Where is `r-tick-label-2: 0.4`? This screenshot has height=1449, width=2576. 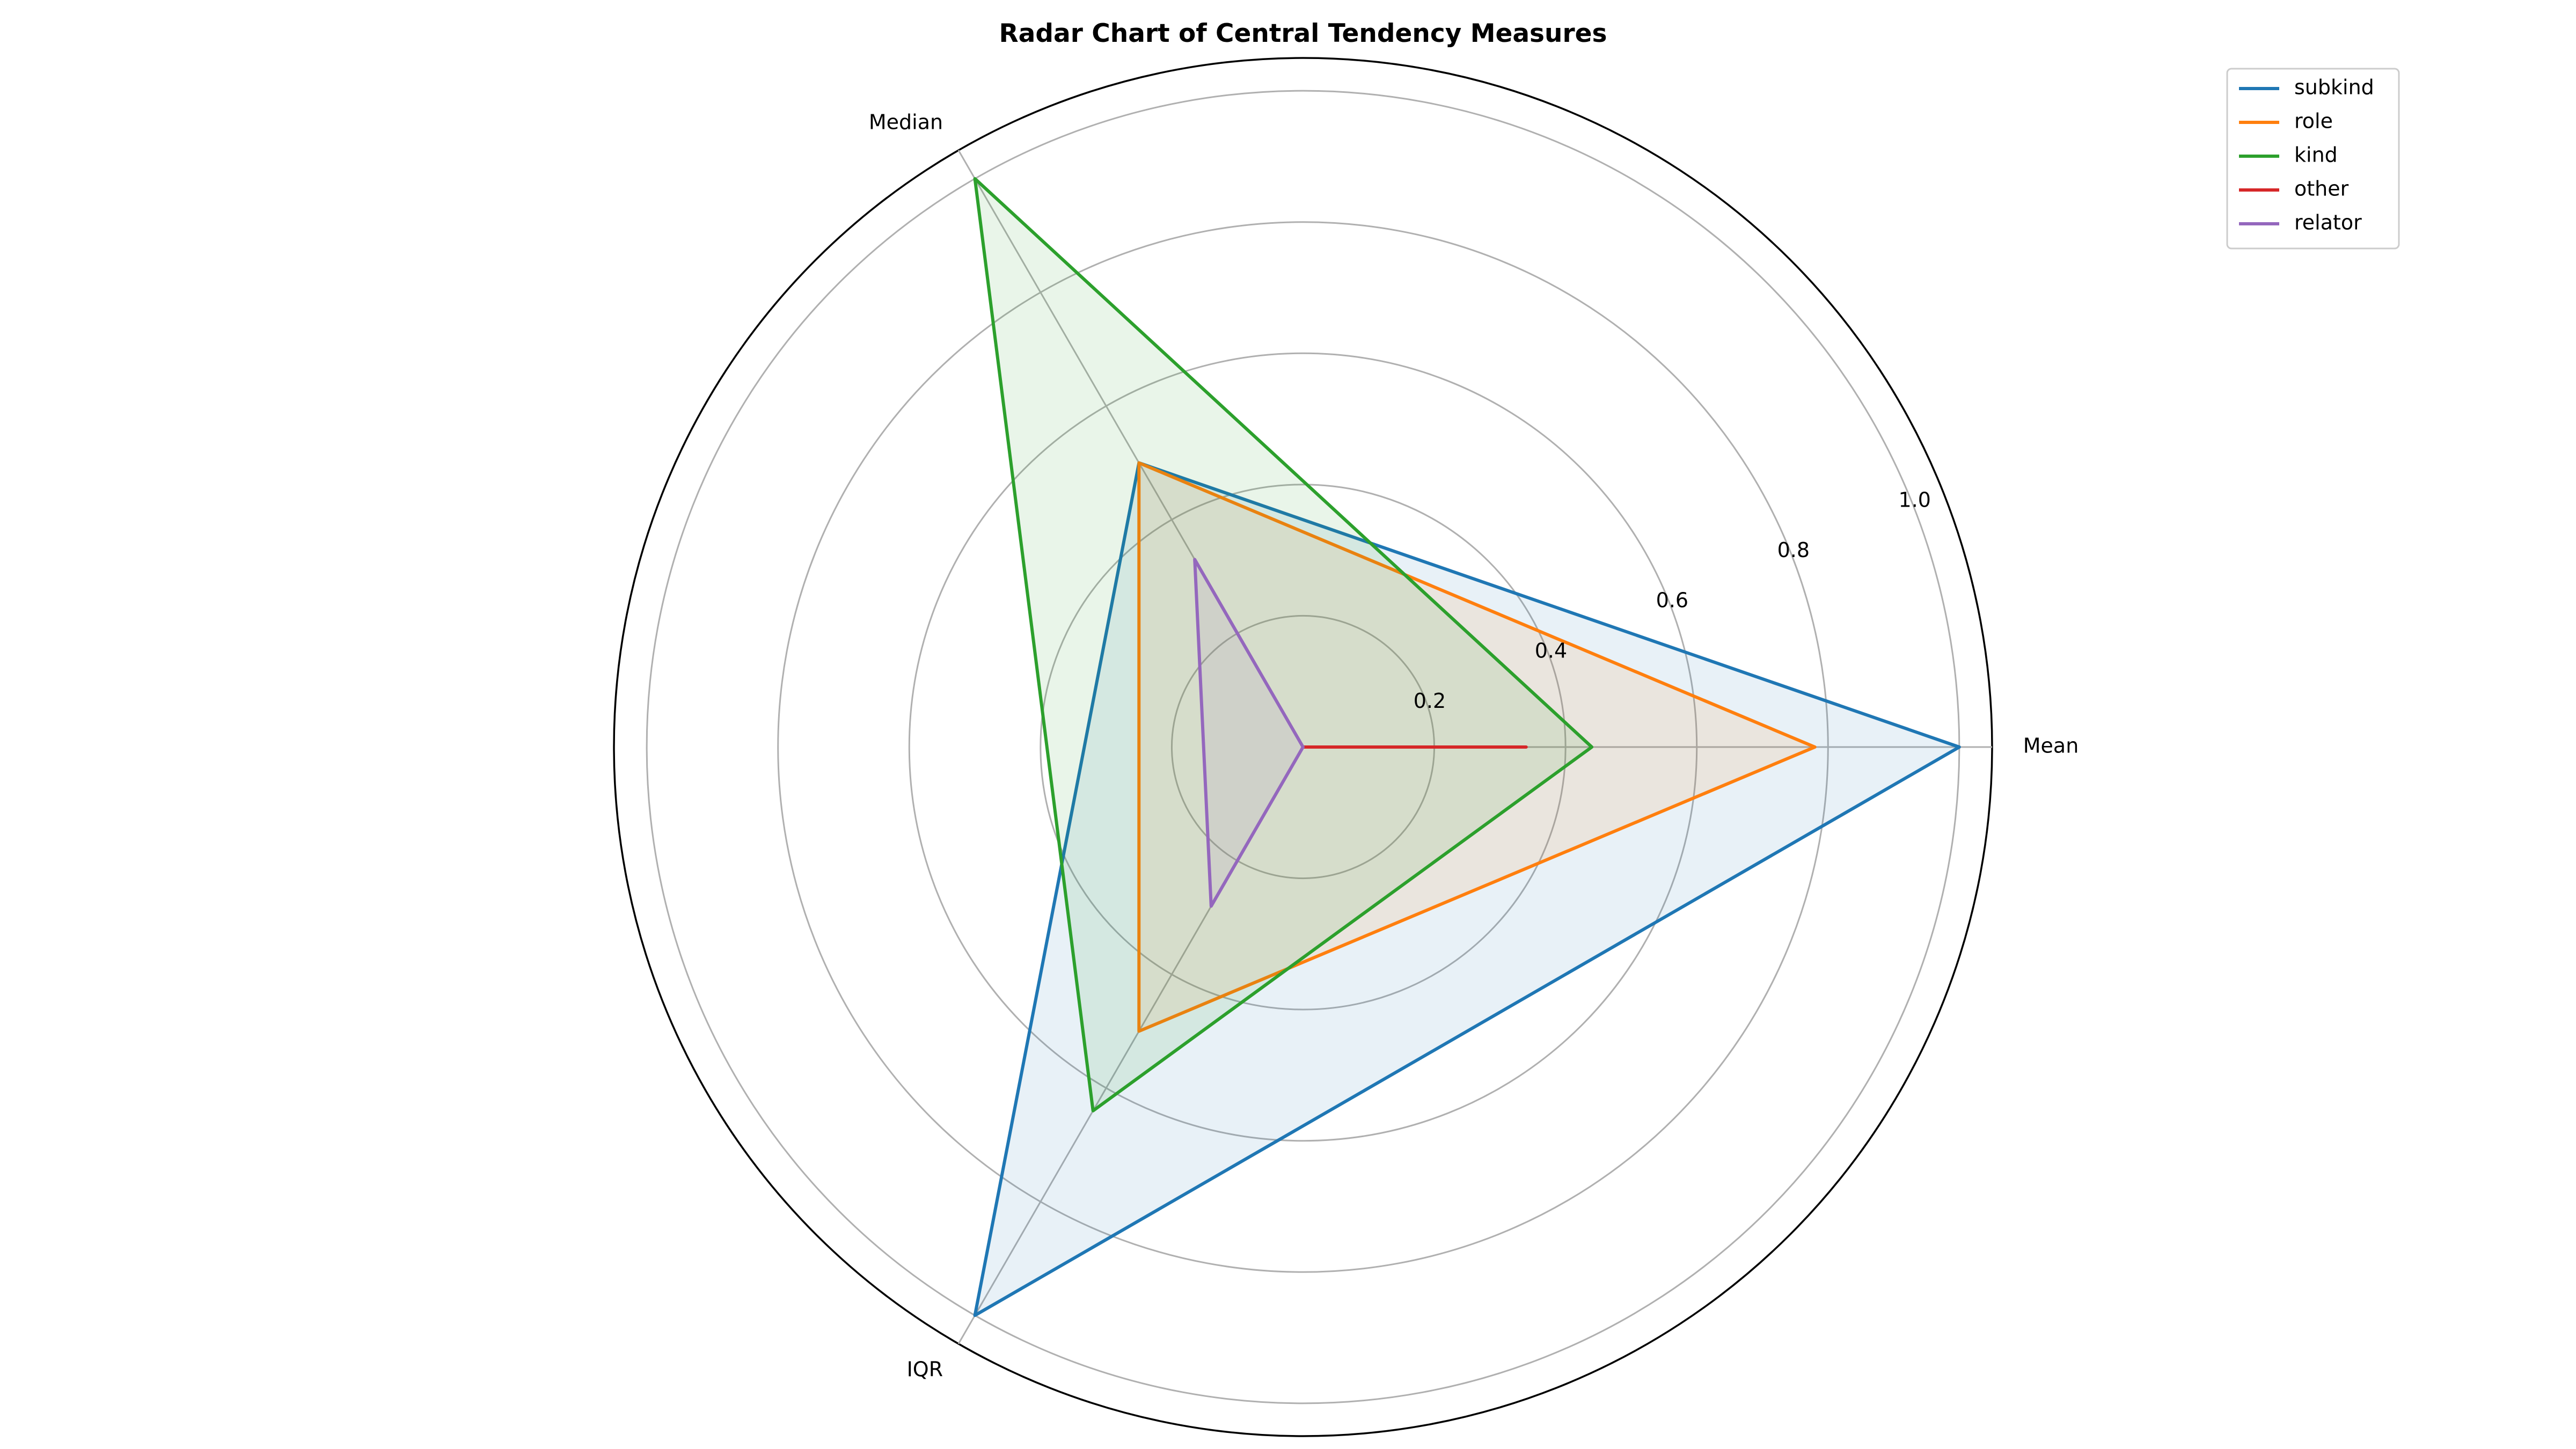 r-tick-label-2: 0.4 is located at coordinates (1551, 650).